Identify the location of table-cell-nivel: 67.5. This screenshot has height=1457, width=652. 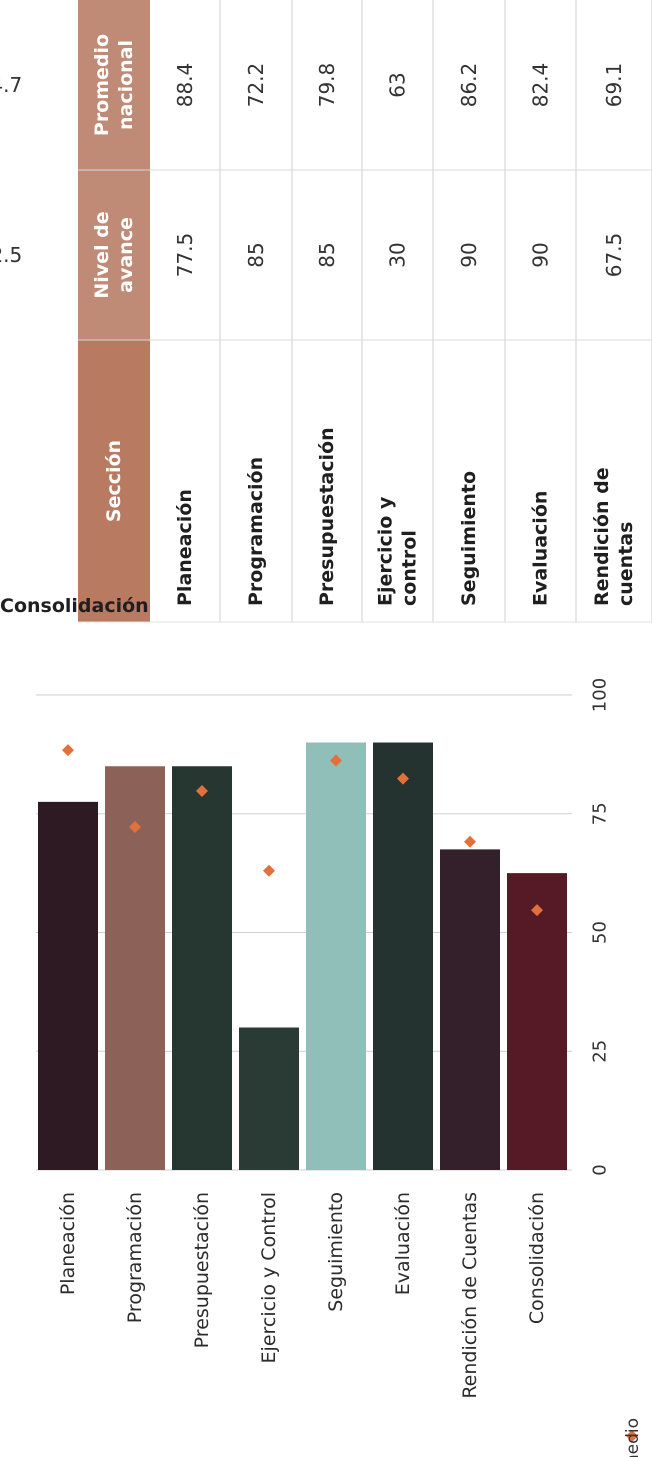
(614, 255).